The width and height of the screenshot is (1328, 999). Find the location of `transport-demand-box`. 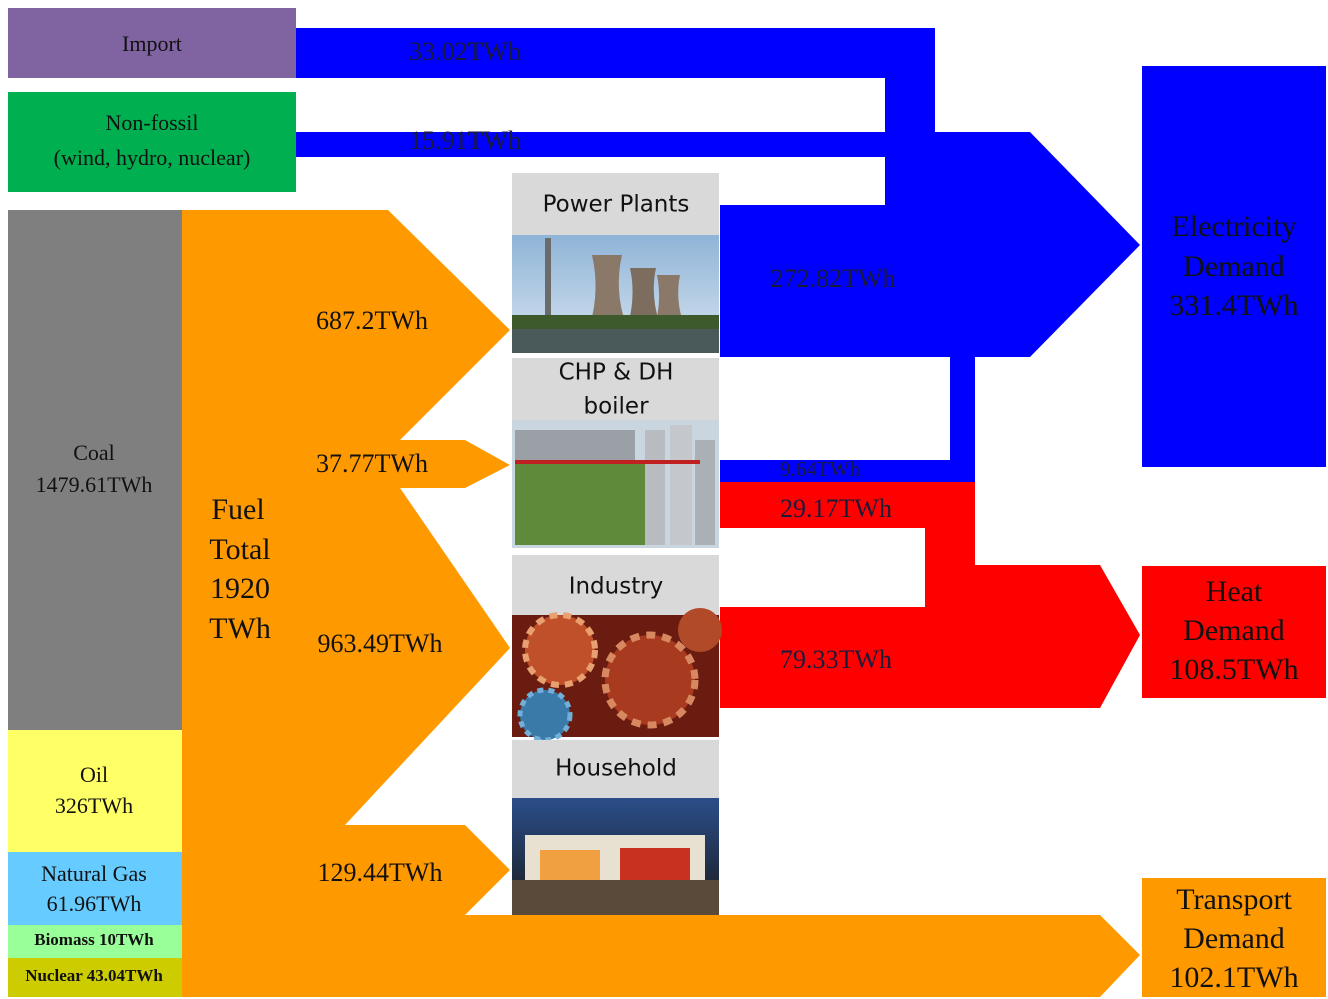

transport-demand-box is located at coordinates (1234, 937).